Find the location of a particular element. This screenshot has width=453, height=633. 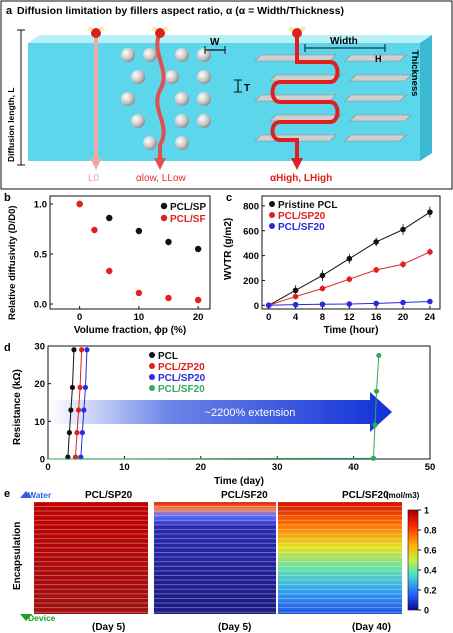

d-xtick-label-5: 50 is located at coordinates (430, 467).